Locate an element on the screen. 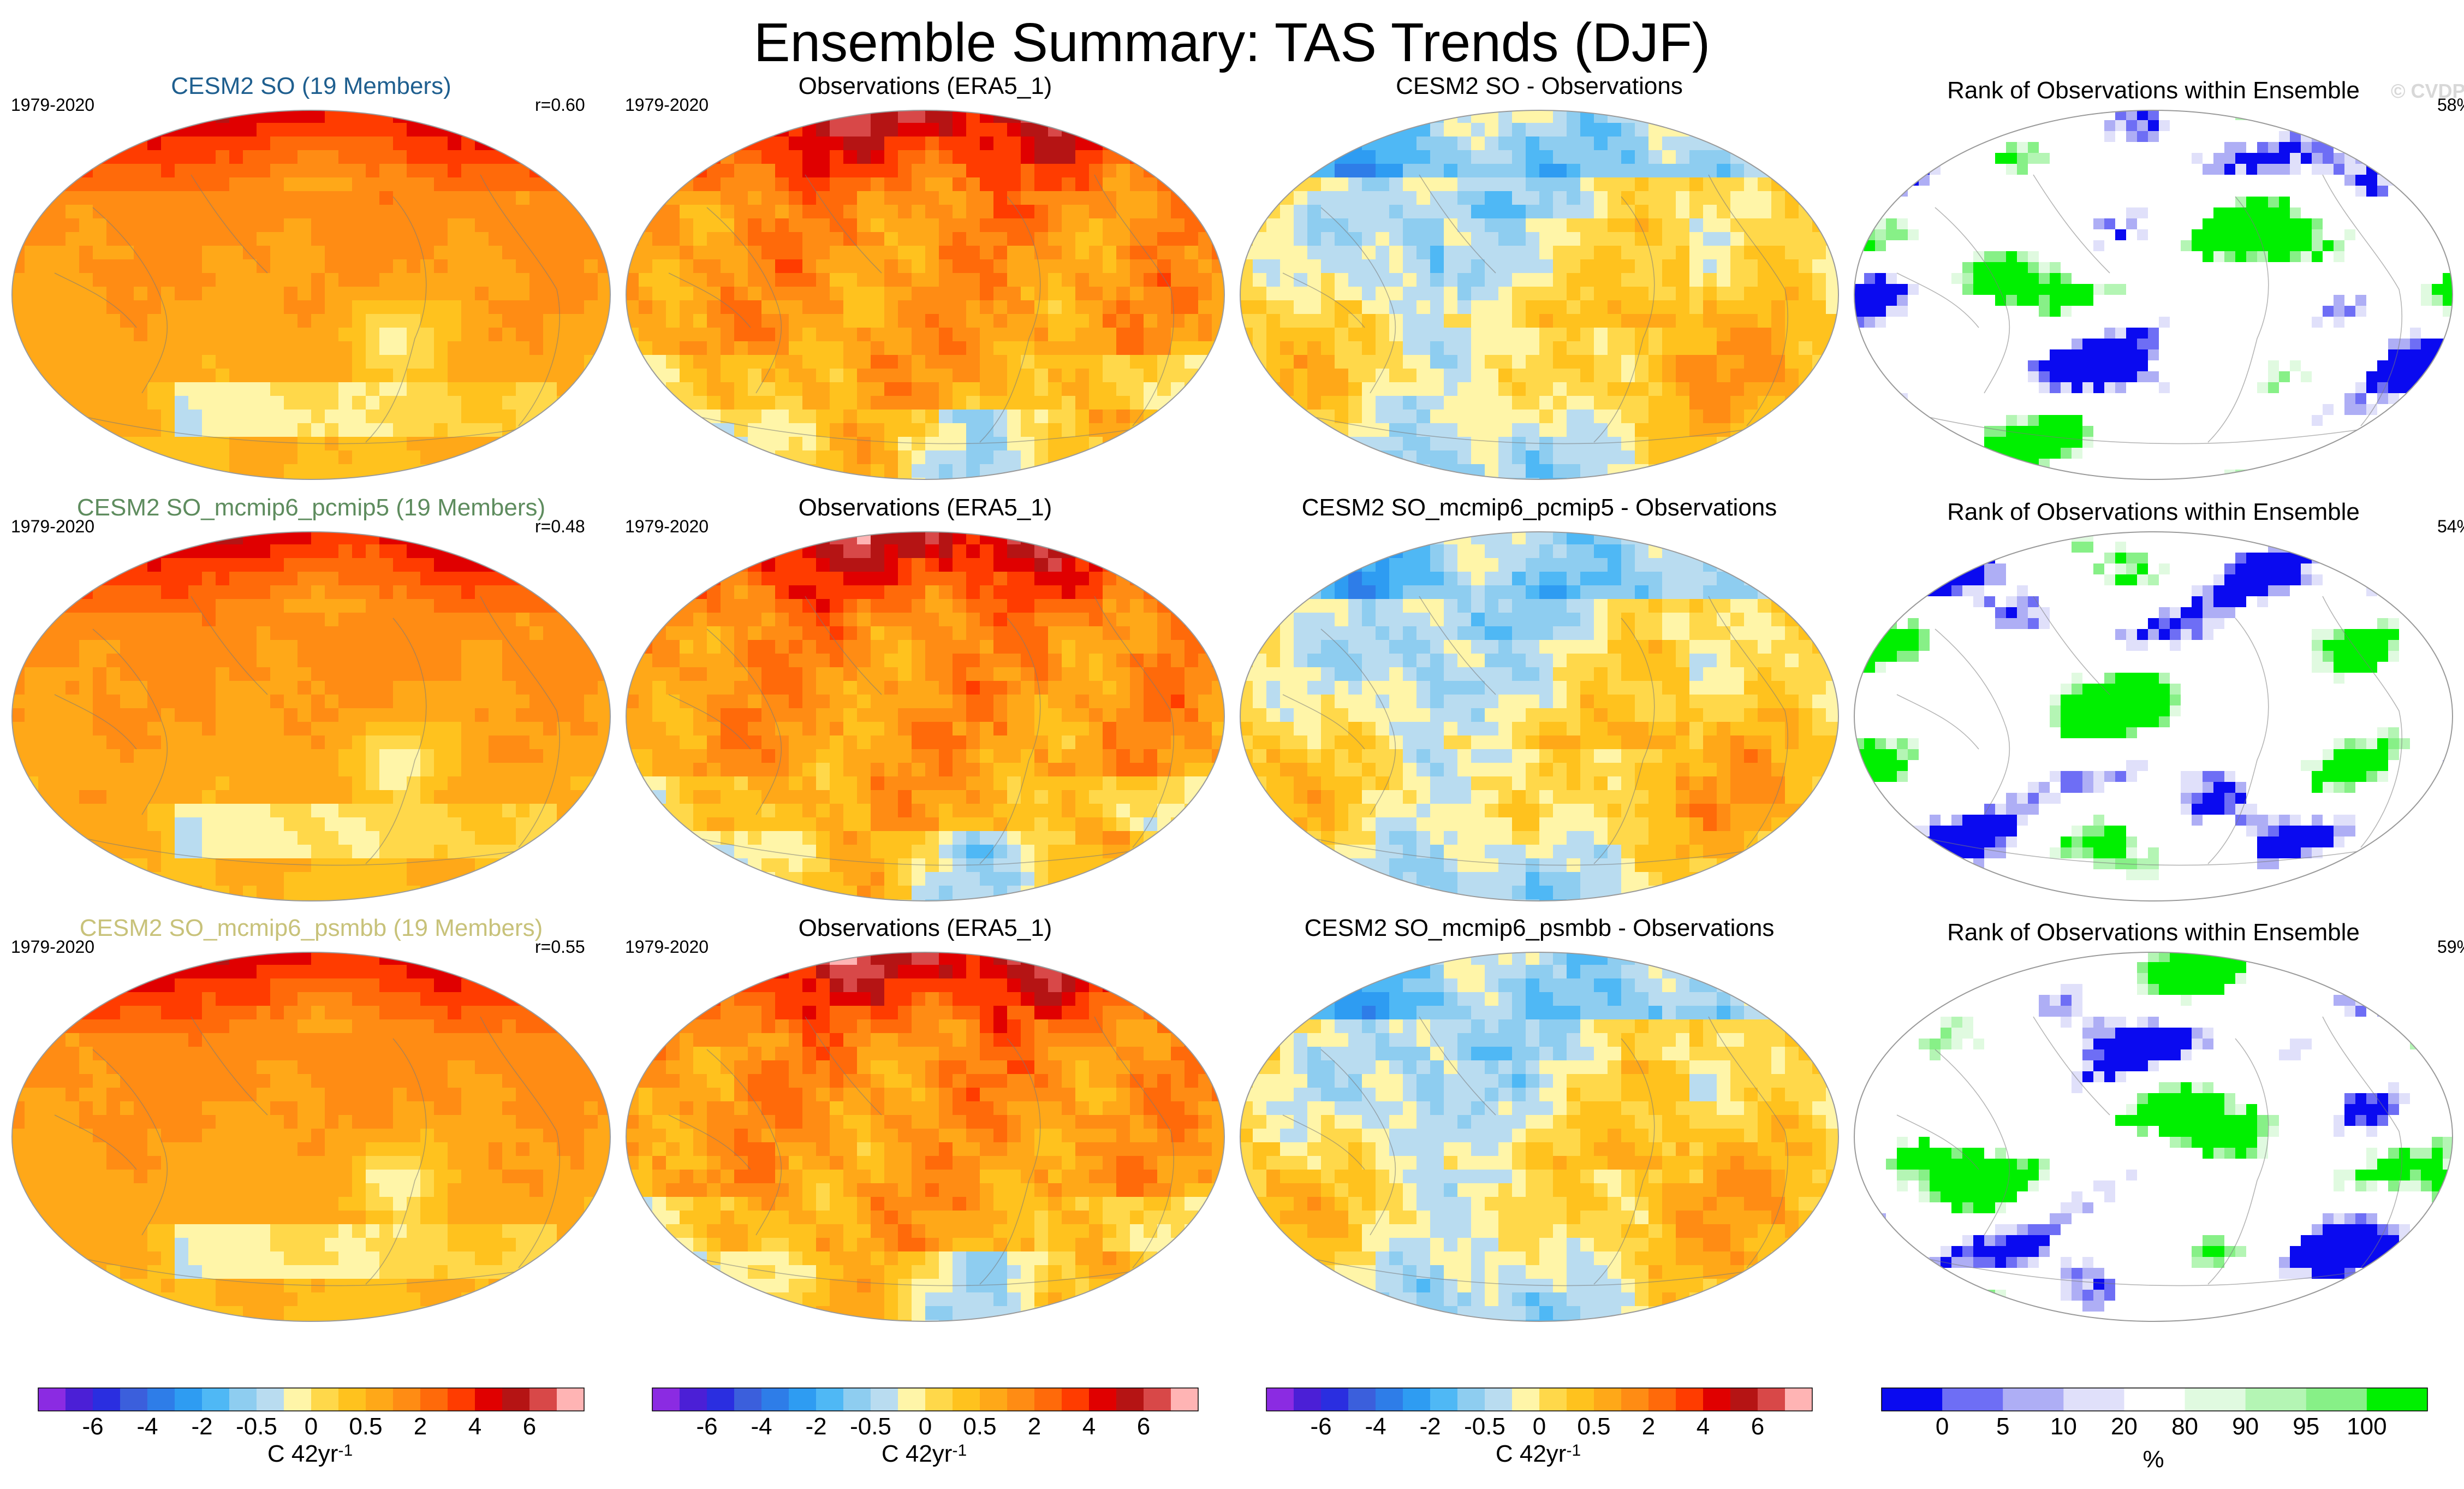  model-panel-title: CESM2 SO_mcmip6_pcmip5 (19 Members) is located at coordinates (311, 508).